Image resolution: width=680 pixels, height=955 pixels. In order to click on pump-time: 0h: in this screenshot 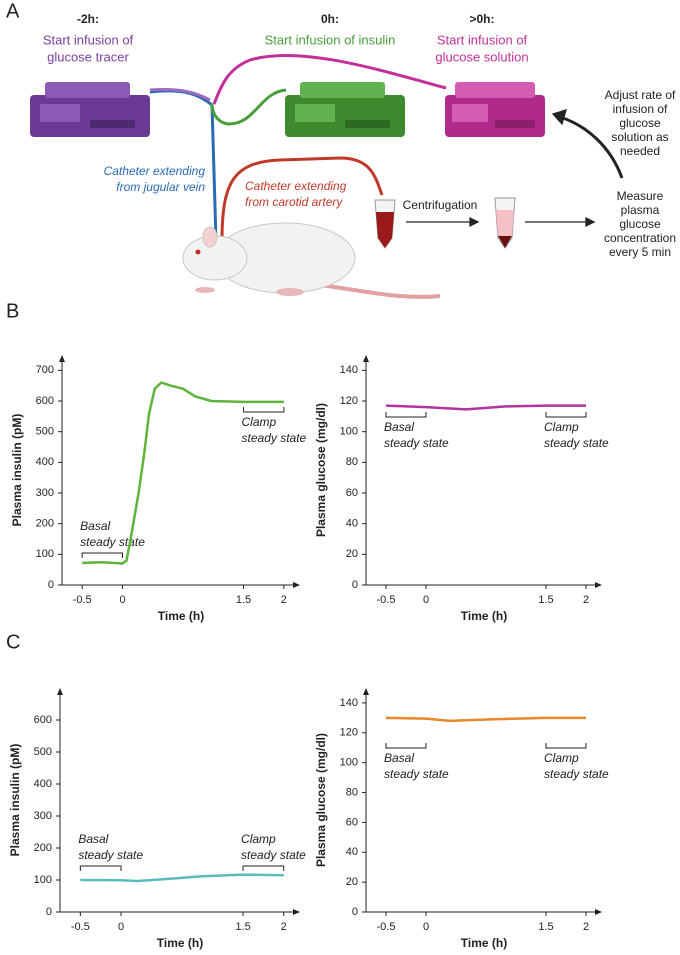, I will do `click(330, 19)`.